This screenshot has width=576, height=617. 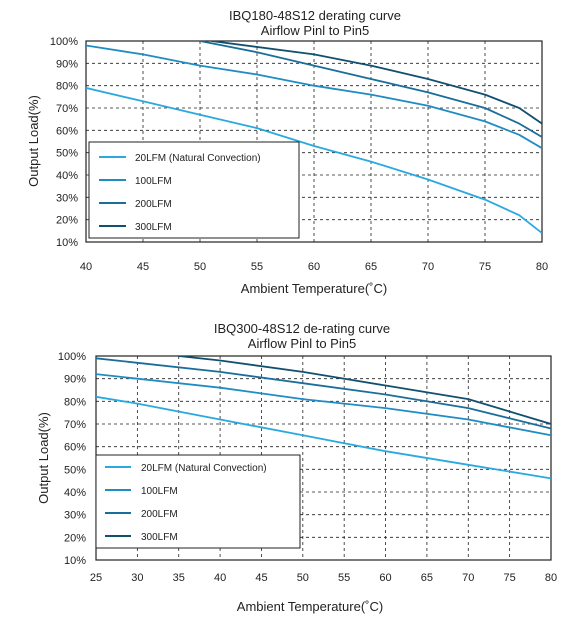 I want to click on x-tick-label: 35, so click(x=179, y=578).